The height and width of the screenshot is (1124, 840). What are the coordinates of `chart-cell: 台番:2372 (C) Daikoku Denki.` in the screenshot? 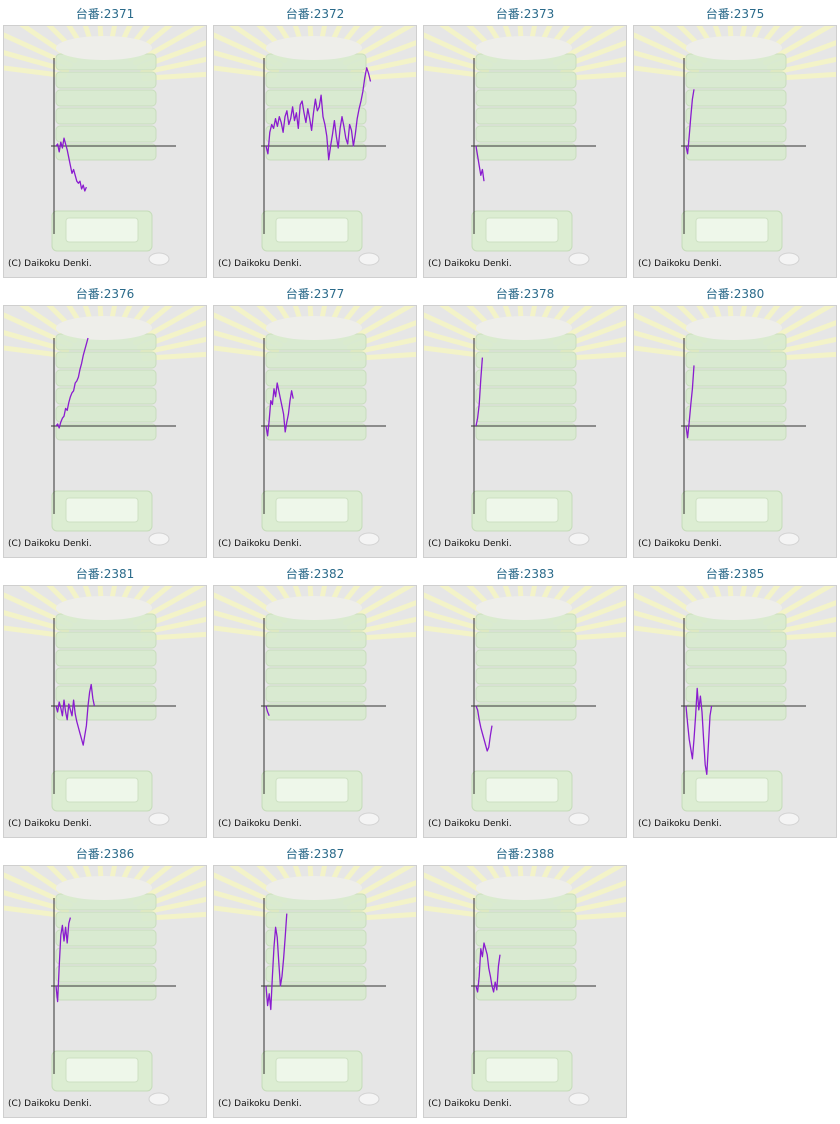 It's located at (315, 140).